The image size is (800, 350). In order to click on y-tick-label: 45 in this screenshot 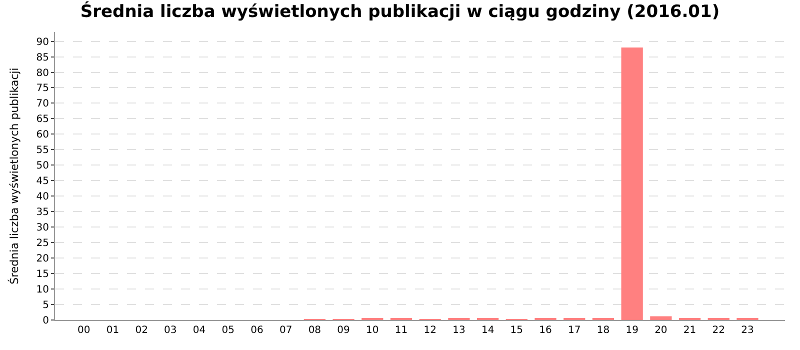, I will do `click(42, 182)`.